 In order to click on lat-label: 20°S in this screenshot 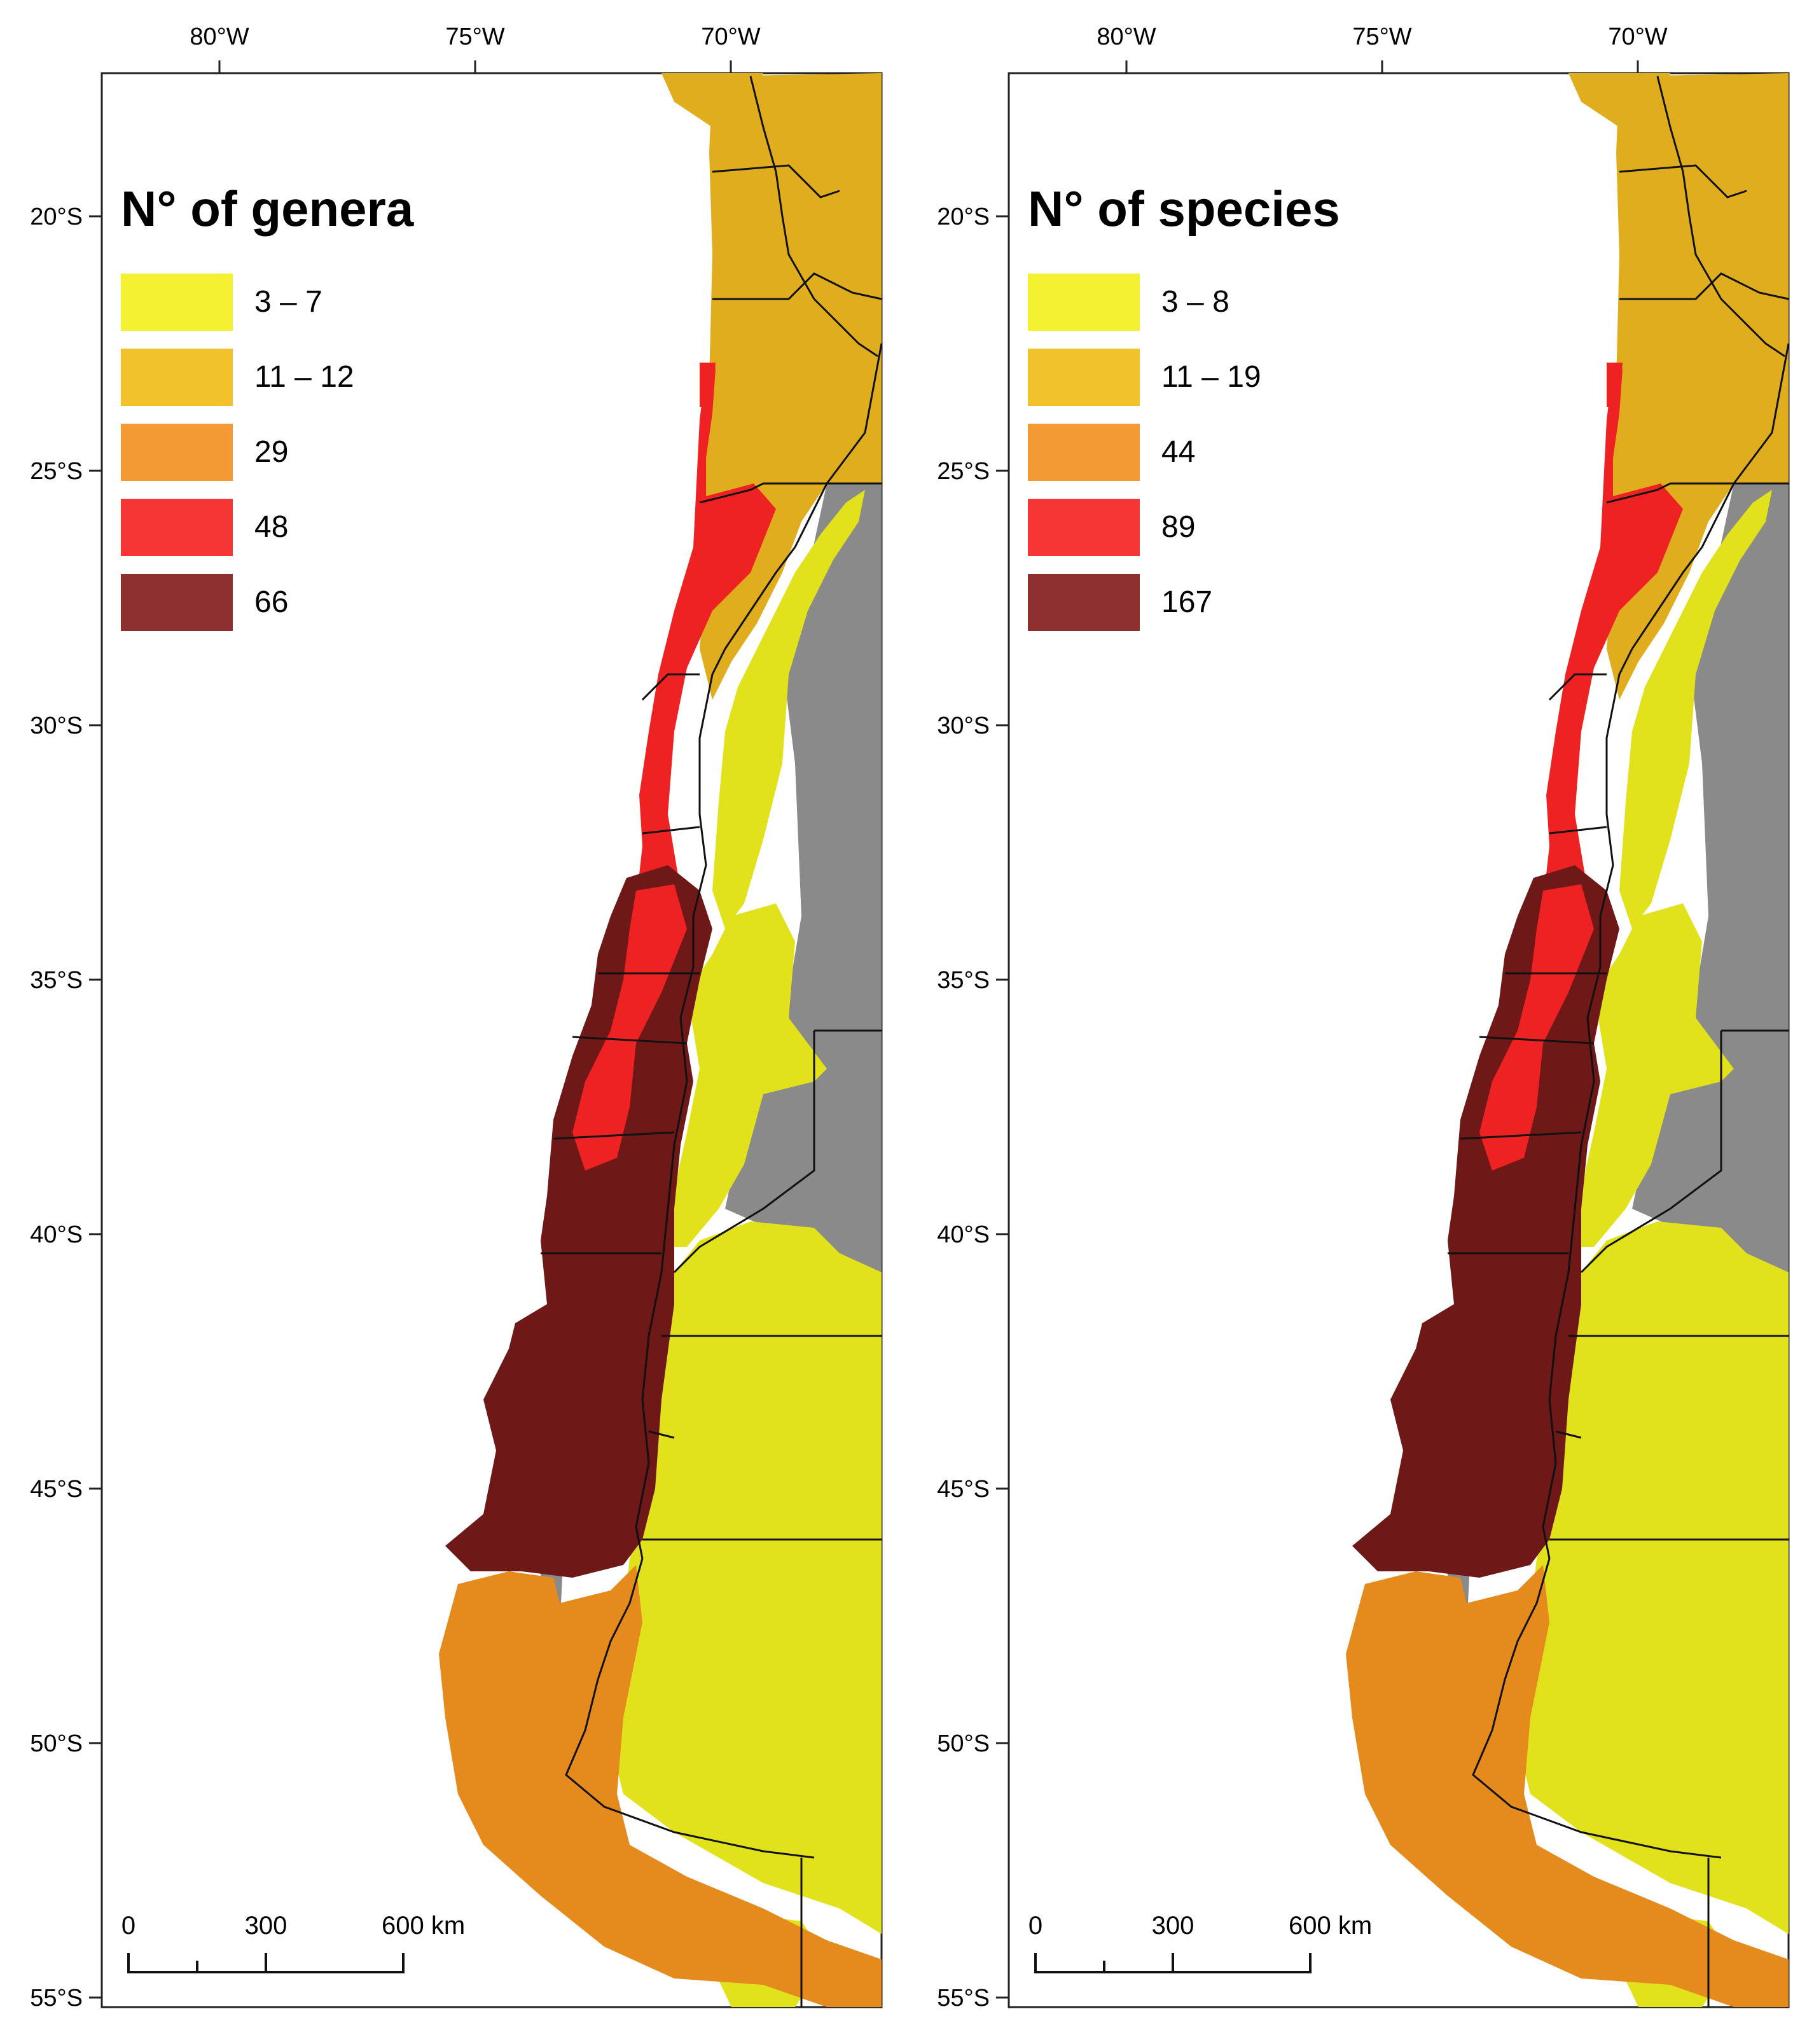, I will do `click(964, 217)`.